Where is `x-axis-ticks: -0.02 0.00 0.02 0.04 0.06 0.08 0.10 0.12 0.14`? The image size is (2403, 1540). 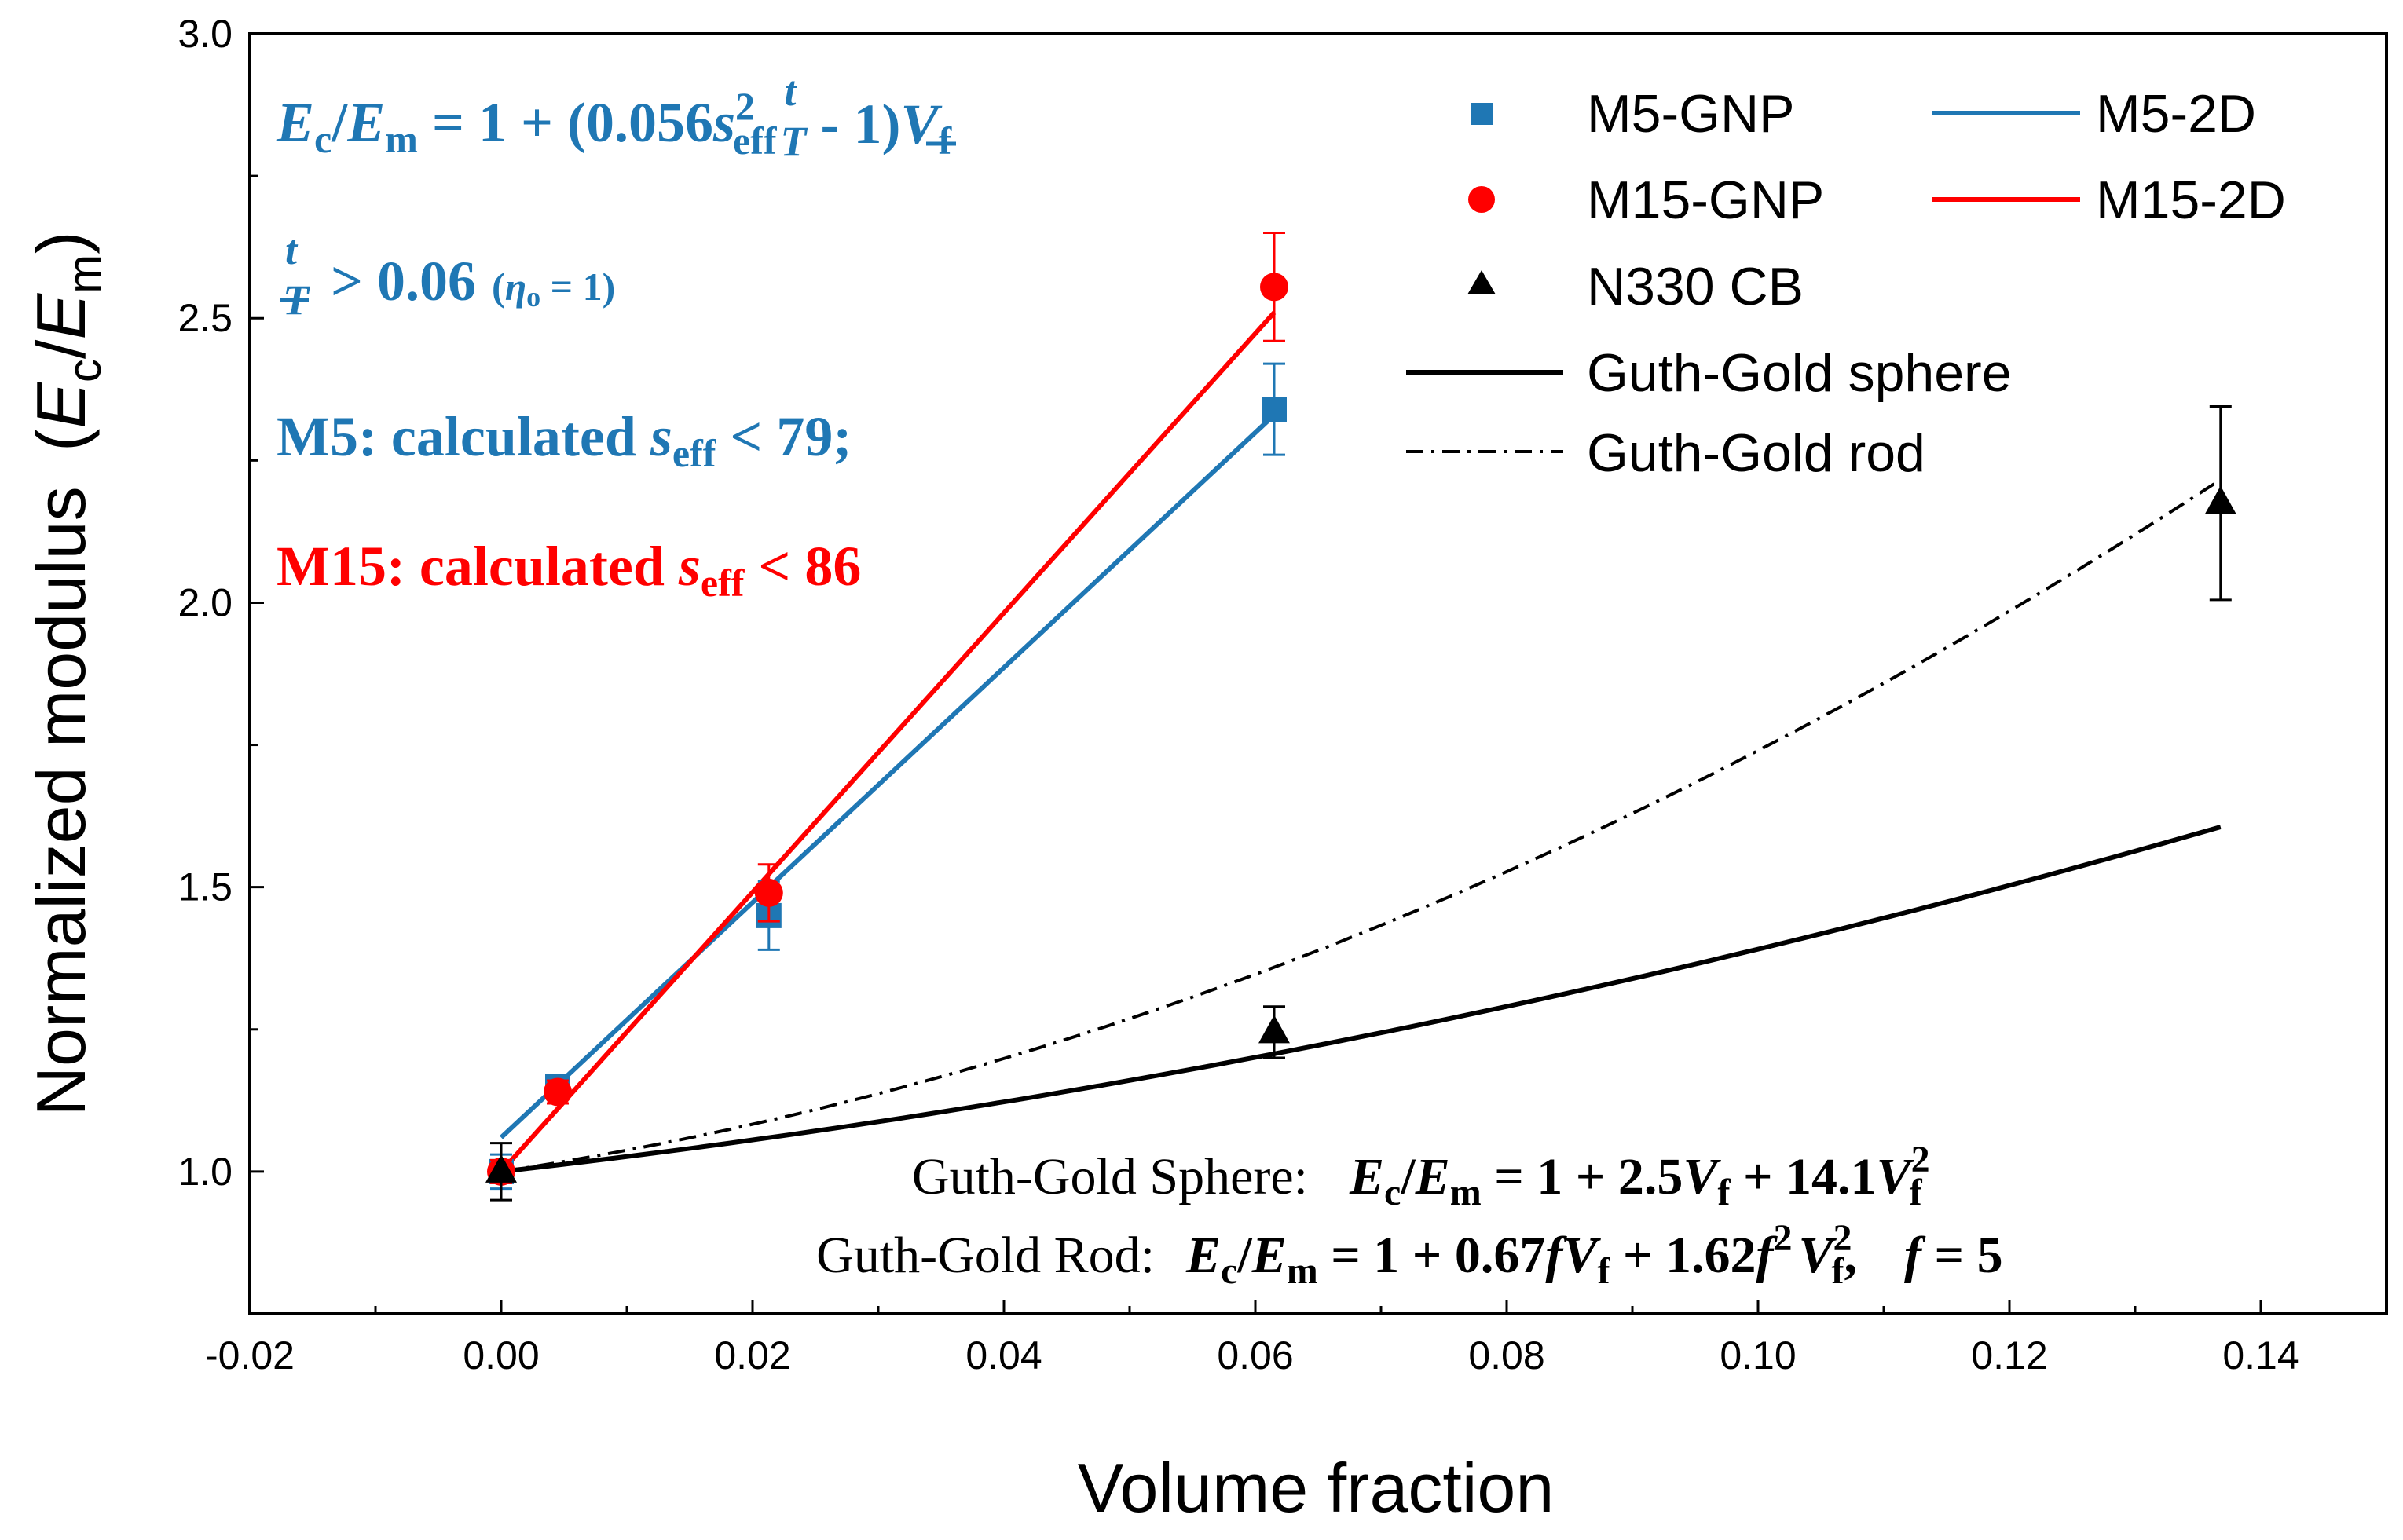
x-axis-ticks: -0.02 0.00 0.02 0.04 0.06 0.08 0.10 0.12 0.14 is located at coordinates (1252, 1338).